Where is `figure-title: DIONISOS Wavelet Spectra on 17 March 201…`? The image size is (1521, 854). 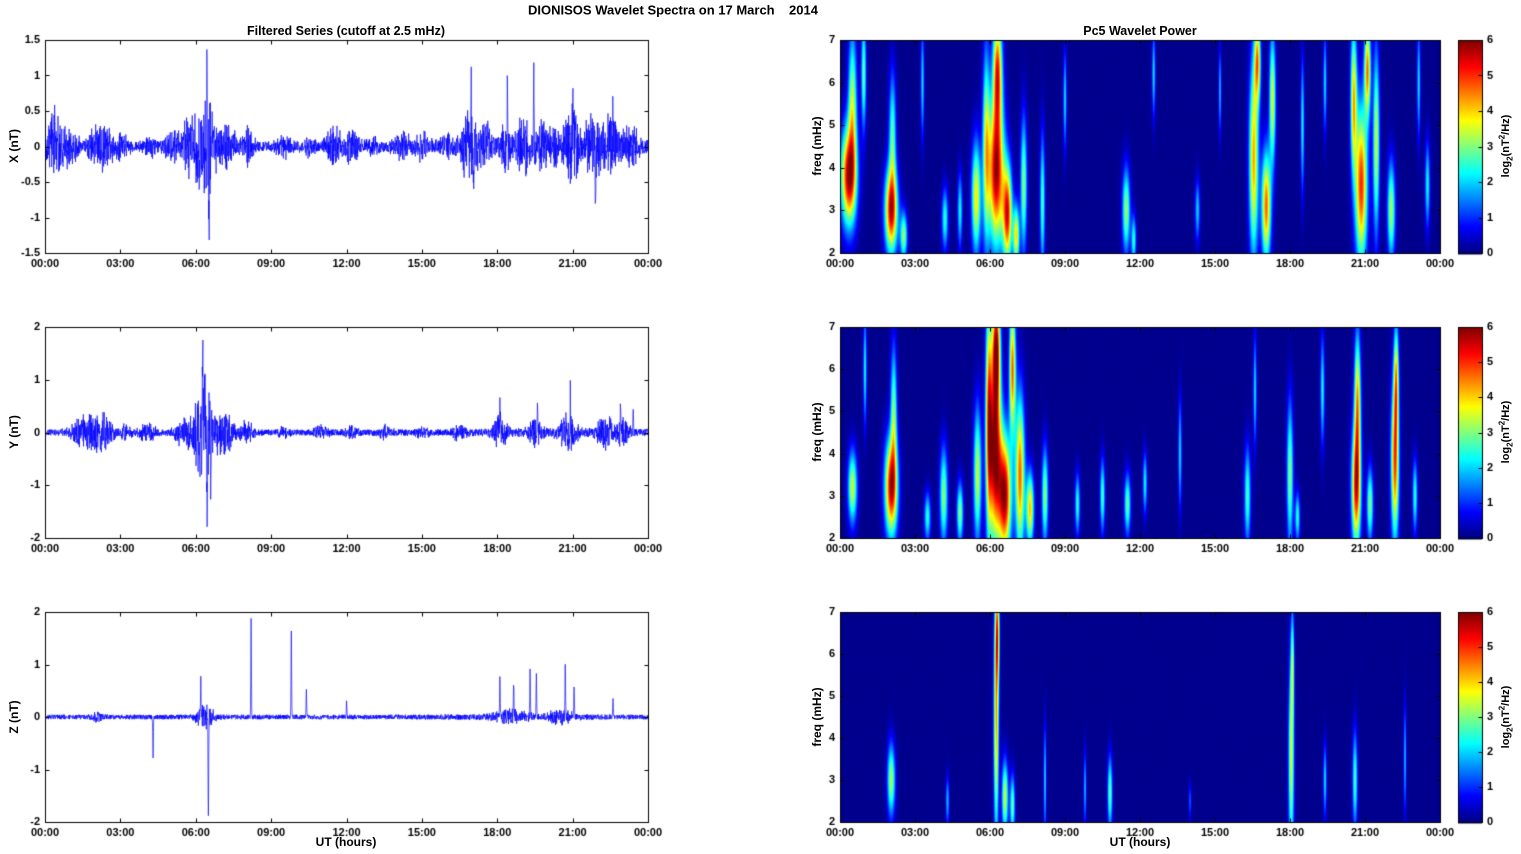
figure-title: DIONISOS Wavelet Spectra on 17 March 201… is located at coordinates (673, 10).